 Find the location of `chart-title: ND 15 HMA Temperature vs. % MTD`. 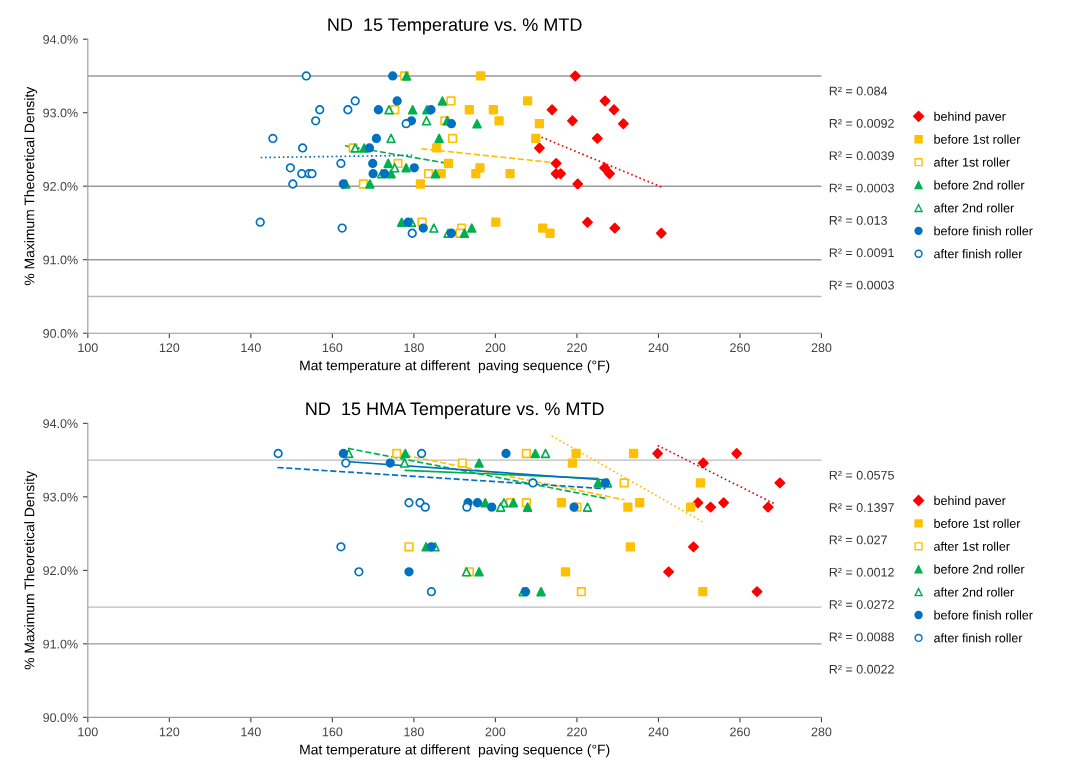

chart-title: ND 15 HMA Temperature vs. % MTD is located at coordinates (455, 410).